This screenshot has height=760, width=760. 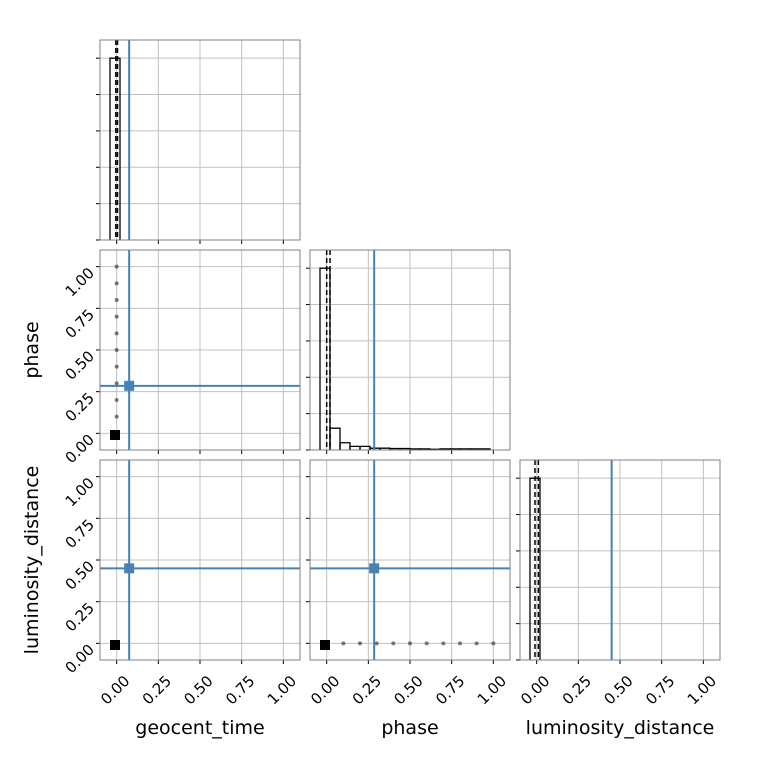 I want to click on x-axis-label: luminosity_distance, so click(x=620, y=728).